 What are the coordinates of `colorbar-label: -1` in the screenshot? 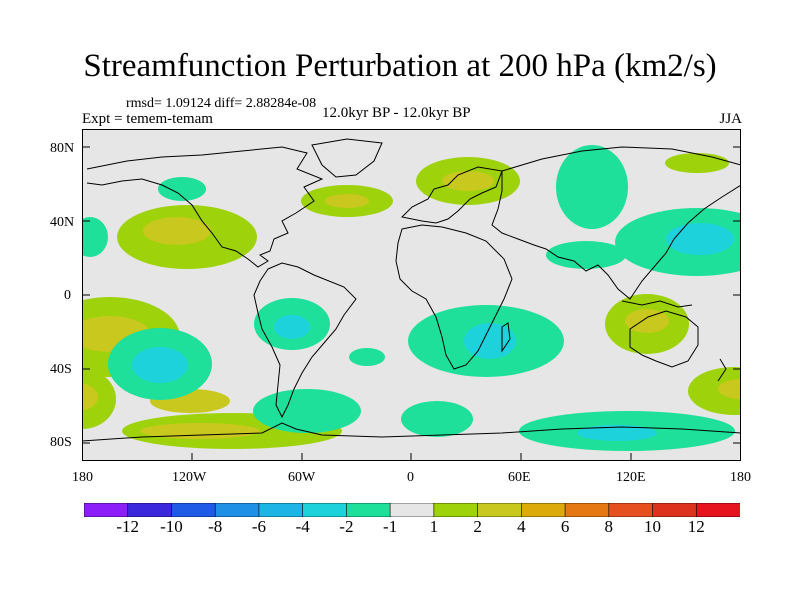 It's located at (390, 526).